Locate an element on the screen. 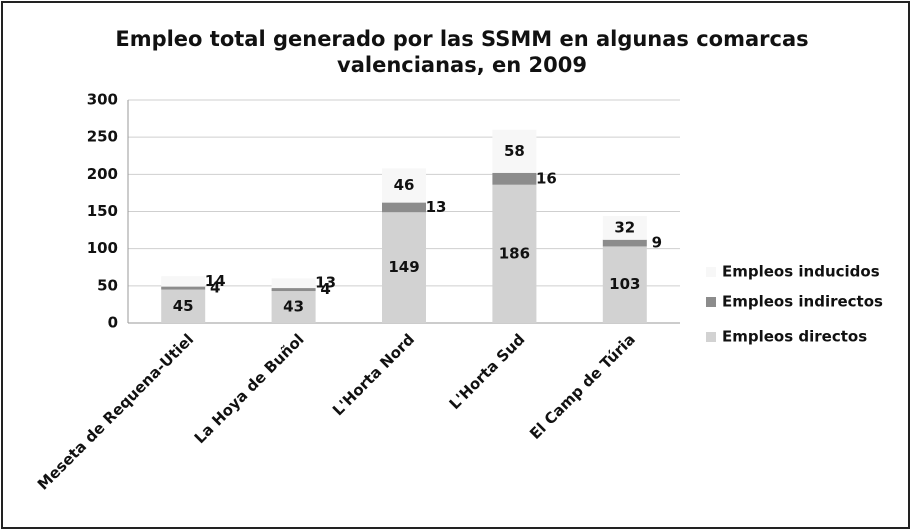 Image resolution: width=911 pixels, height=530 pixels. data-label: 43 is located at coordinates (293, 307).